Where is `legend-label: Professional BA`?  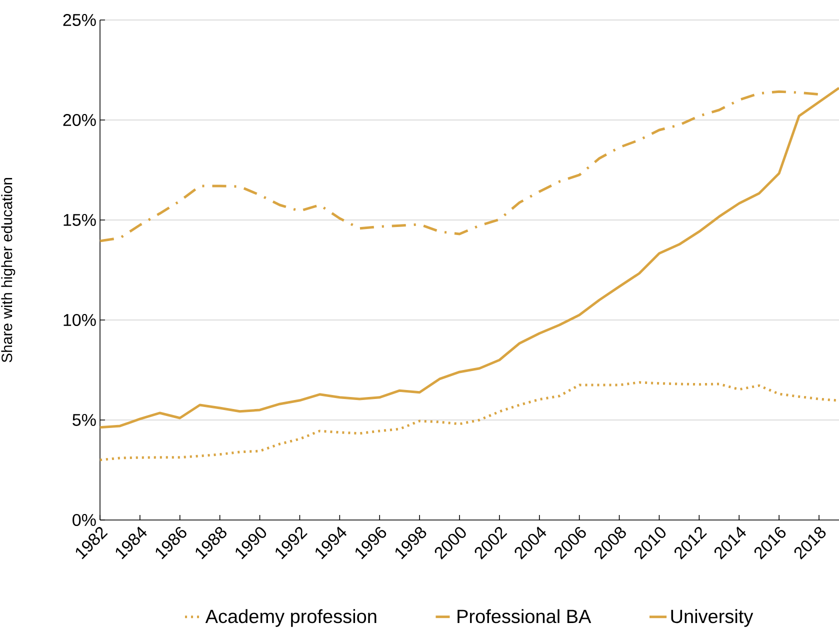 legend-label: Professional BA is located at coordinates (525, 616).